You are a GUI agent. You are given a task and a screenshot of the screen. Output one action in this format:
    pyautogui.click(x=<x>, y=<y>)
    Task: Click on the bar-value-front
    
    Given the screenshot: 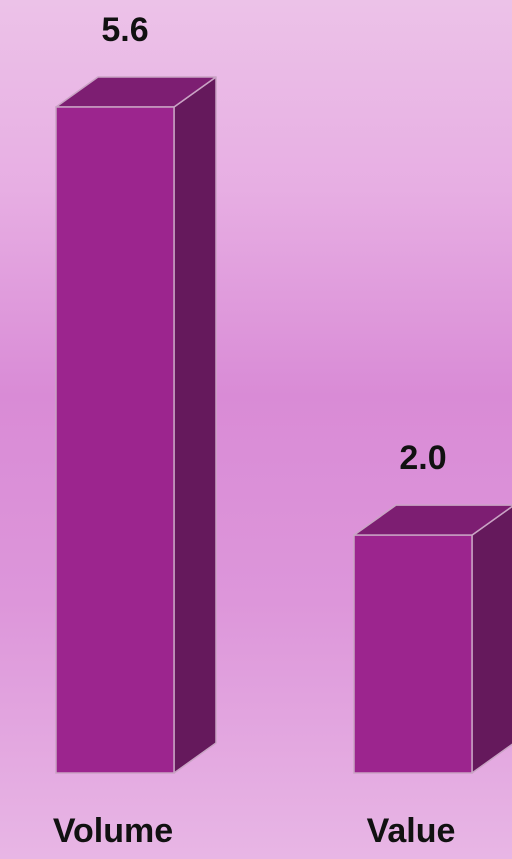 What is the action you would take?
    pyautogui.click(x=413, y=654)
    